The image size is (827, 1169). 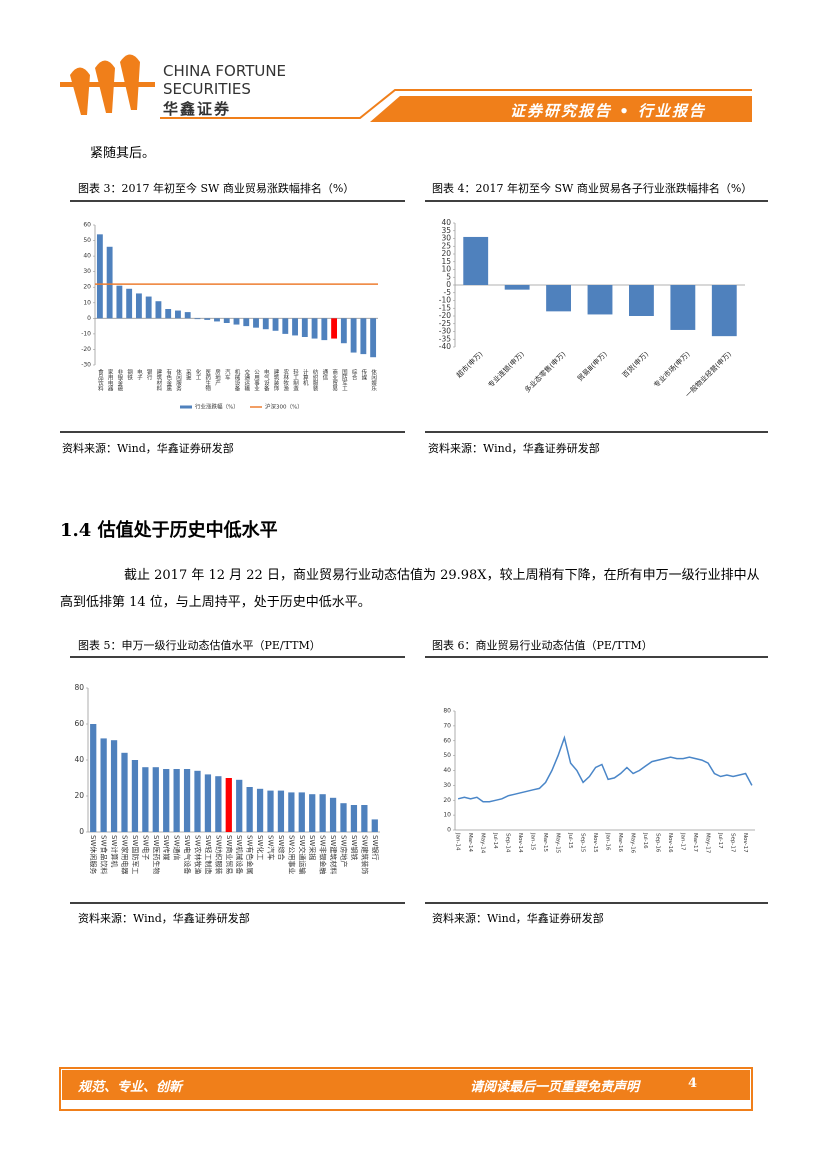 What do you see at coordinates (110, 380) in the screenshot?
I see `x-tick-label: 家用电器` at bounding box center [110, 380].